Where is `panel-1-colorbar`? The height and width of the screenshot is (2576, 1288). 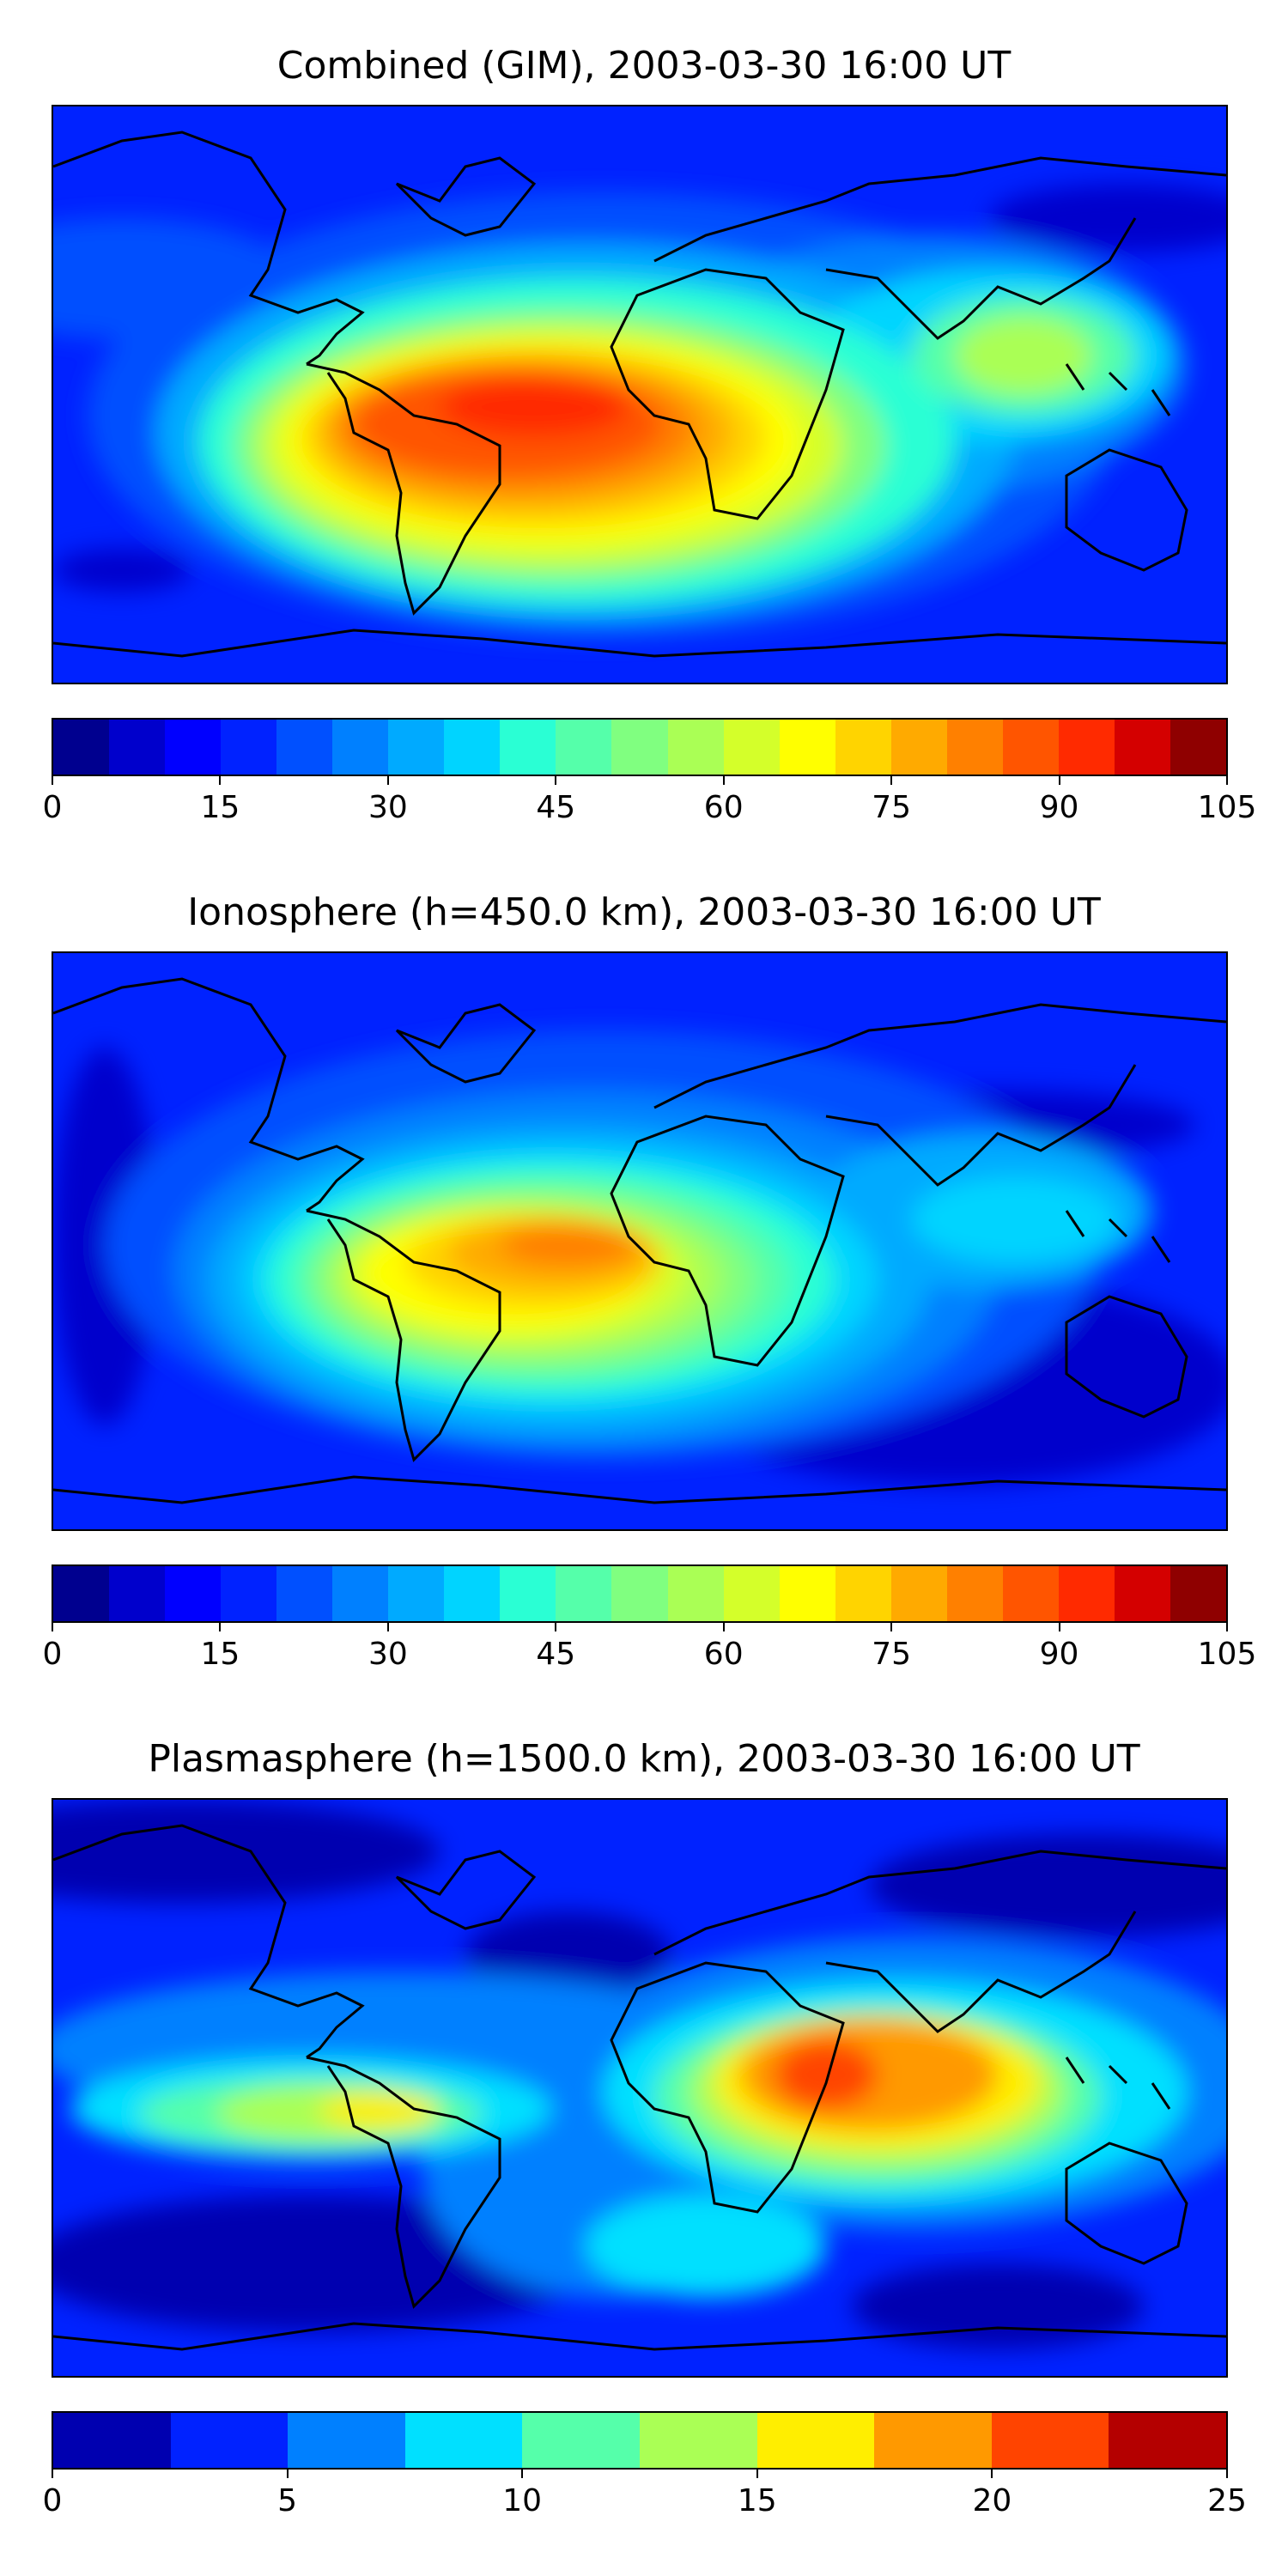 panel-1-colorbar is located at coordinates (640, 747).